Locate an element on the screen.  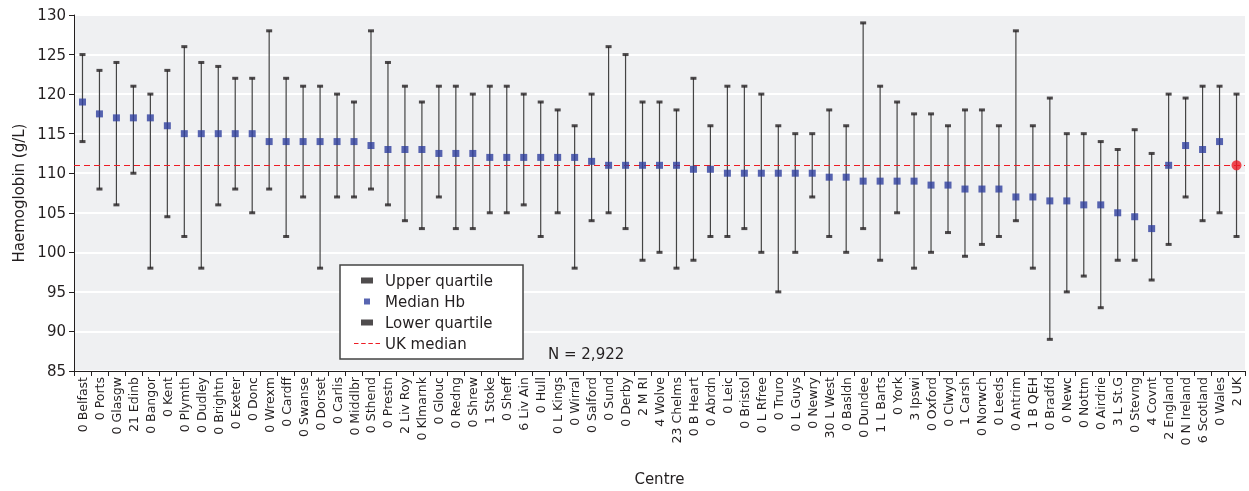
x-tick-label: 4 Wolve is located at coordinates (659, 401).